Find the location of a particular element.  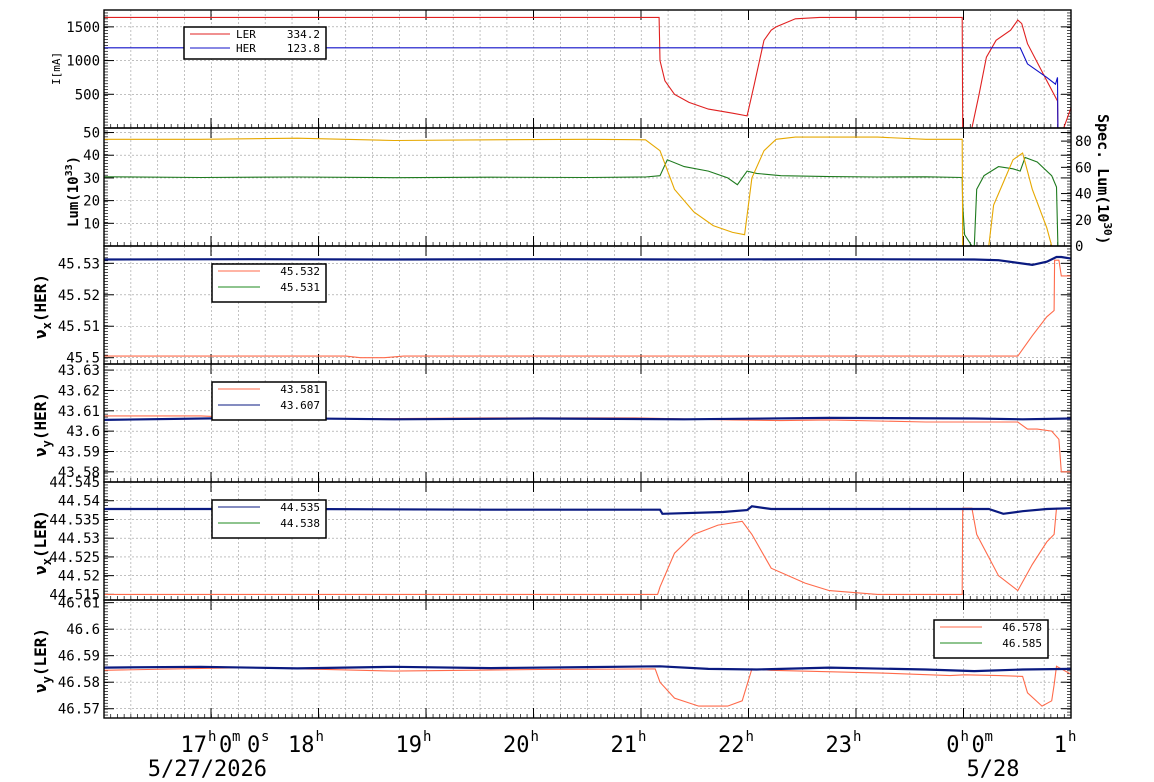

series-ler is located at coordinates (588, 72).